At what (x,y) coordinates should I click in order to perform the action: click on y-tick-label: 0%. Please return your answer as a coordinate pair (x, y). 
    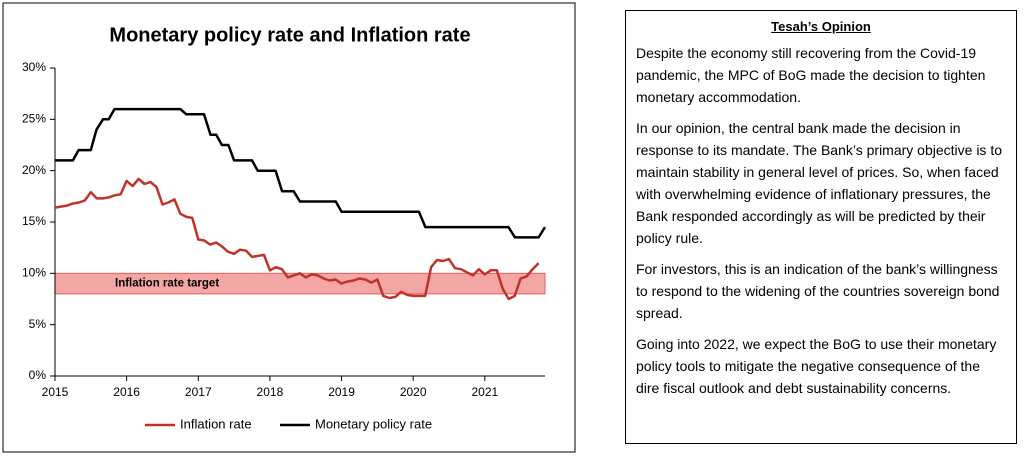
    Looking at the image, I should click on (38, 375).